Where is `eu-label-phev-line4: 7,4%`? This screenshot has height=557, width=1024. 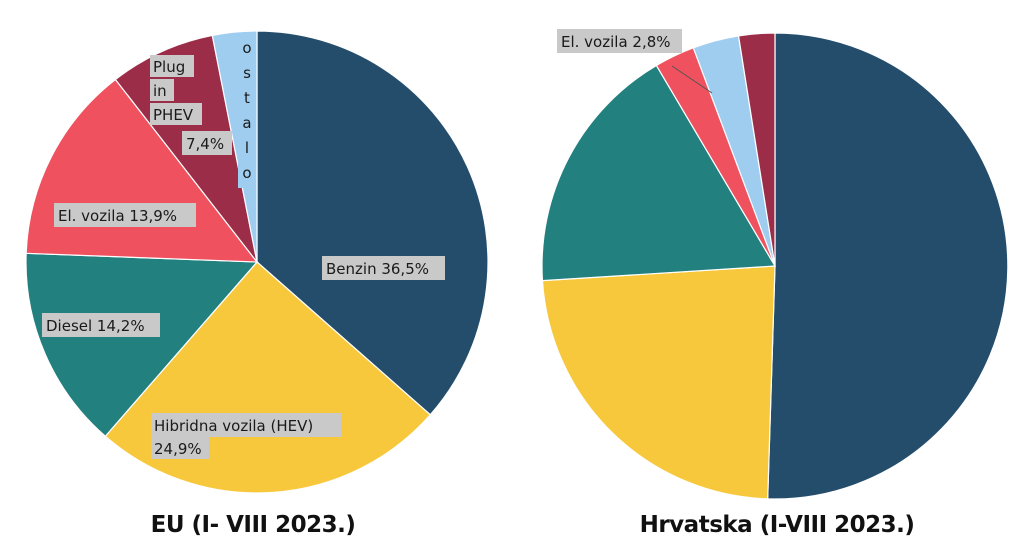 eu-label-phev-line4: 7,4% is located at coordinates (205, 144).